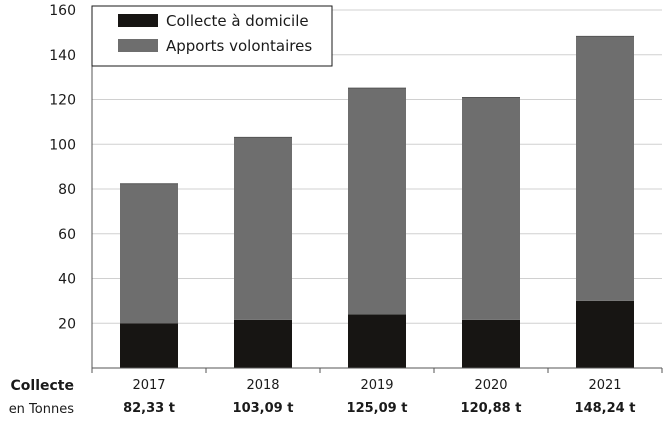 The image size is (664, 421). What do you see at coordinates (239, 46) in the screenshot?
I see `legend-label-apports-volontaires: Apports volontaires` at bounding box center [239, 46].